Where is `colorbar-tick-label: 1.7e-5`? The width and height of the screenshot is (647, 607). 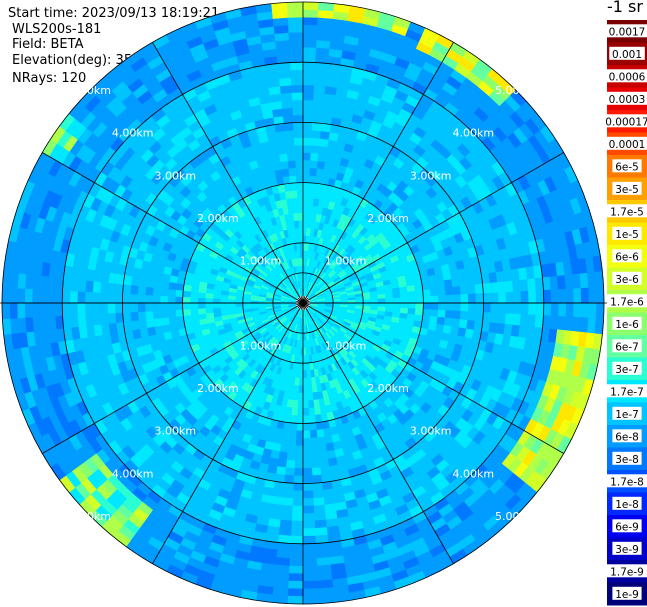 colorbar-tick-label: 1.7e-5 is located at coordinates (627, 212).